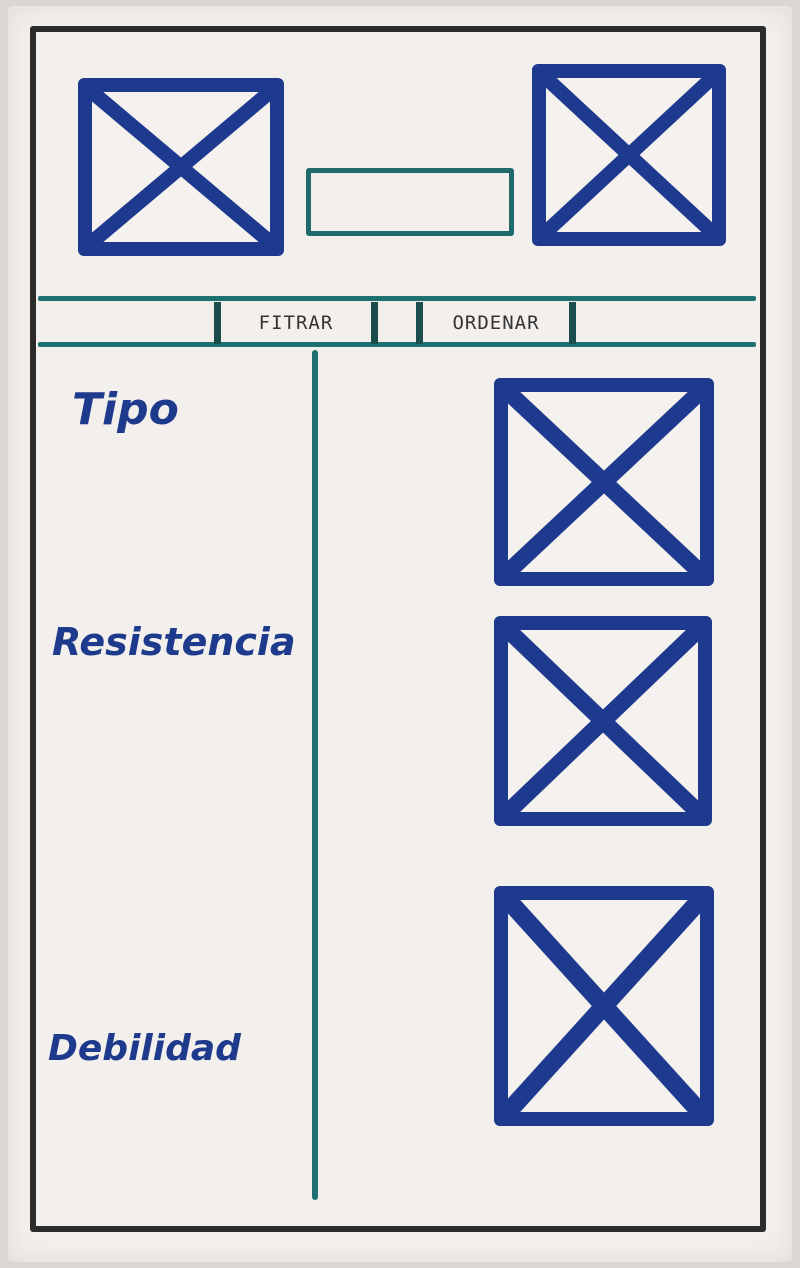  I want to click on filter-type-label: Tipo, so click(125, 409).